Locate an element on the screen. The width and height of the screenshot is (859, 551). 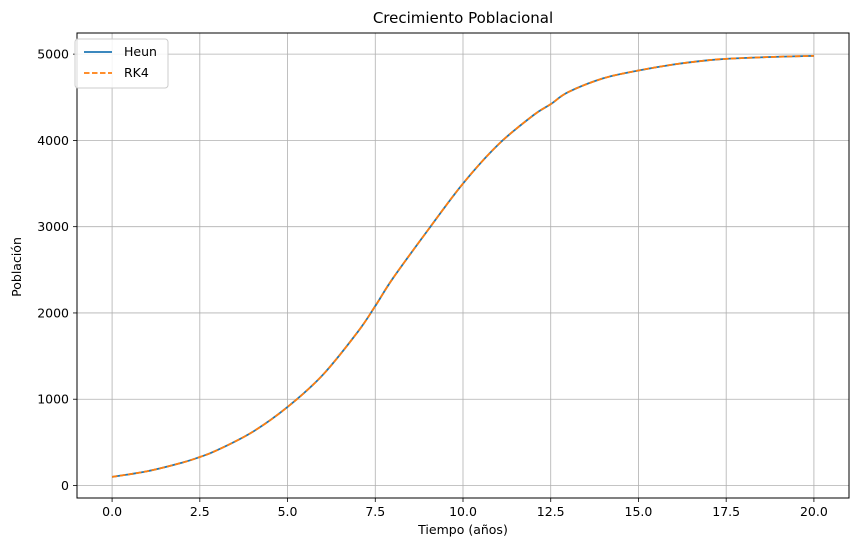
y-tick-label: 3000 is located at coordinates (53, 226).